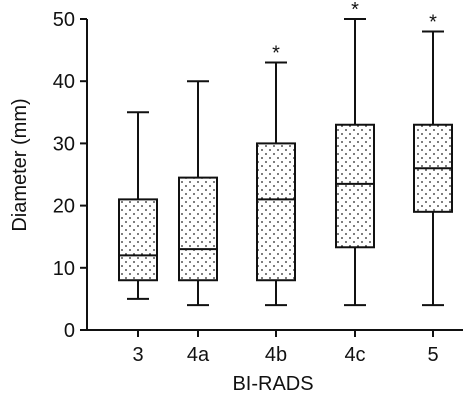 Image resolution: width=470 pixels, height=399 pixels. What do you see at coordinates (64, 207) in the screenshot?
I see `y-tick-label: 20` at bounding box center [64, 207].